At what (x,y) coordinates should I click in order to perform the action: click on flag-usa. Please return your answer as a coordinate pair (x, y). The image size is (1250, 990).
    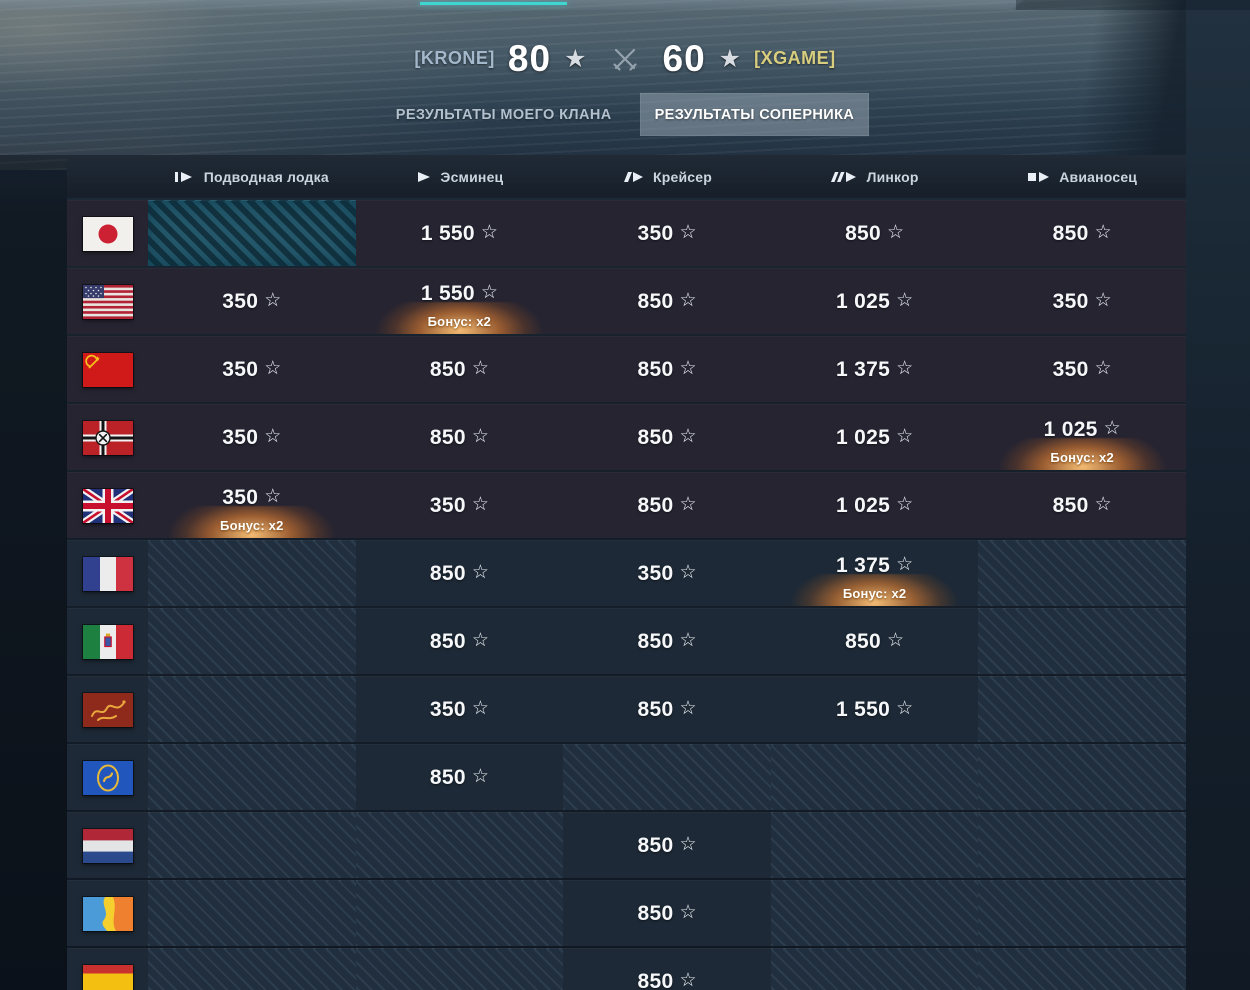
    Looking at the image, I should click on (107, 301).